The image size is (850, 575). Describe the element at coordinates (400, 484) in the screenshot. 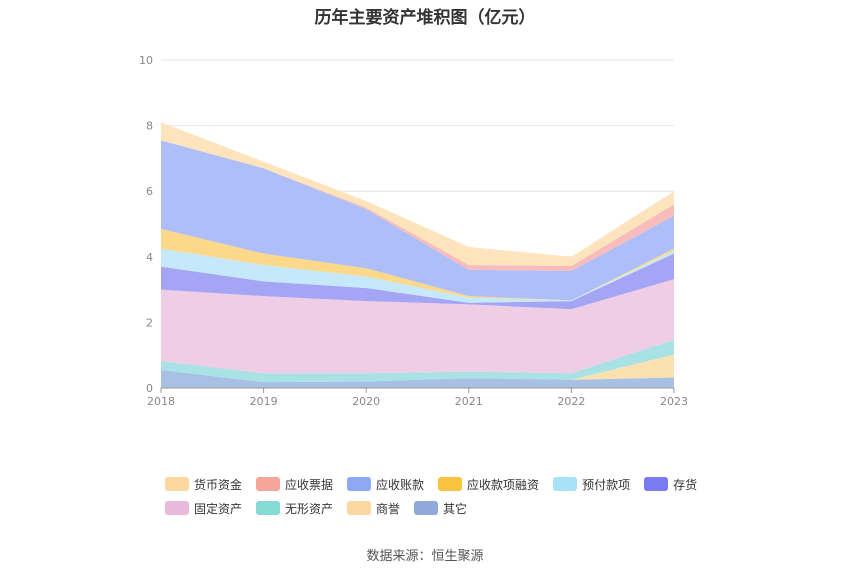

I see `legend-label: 应收账款` at that location.